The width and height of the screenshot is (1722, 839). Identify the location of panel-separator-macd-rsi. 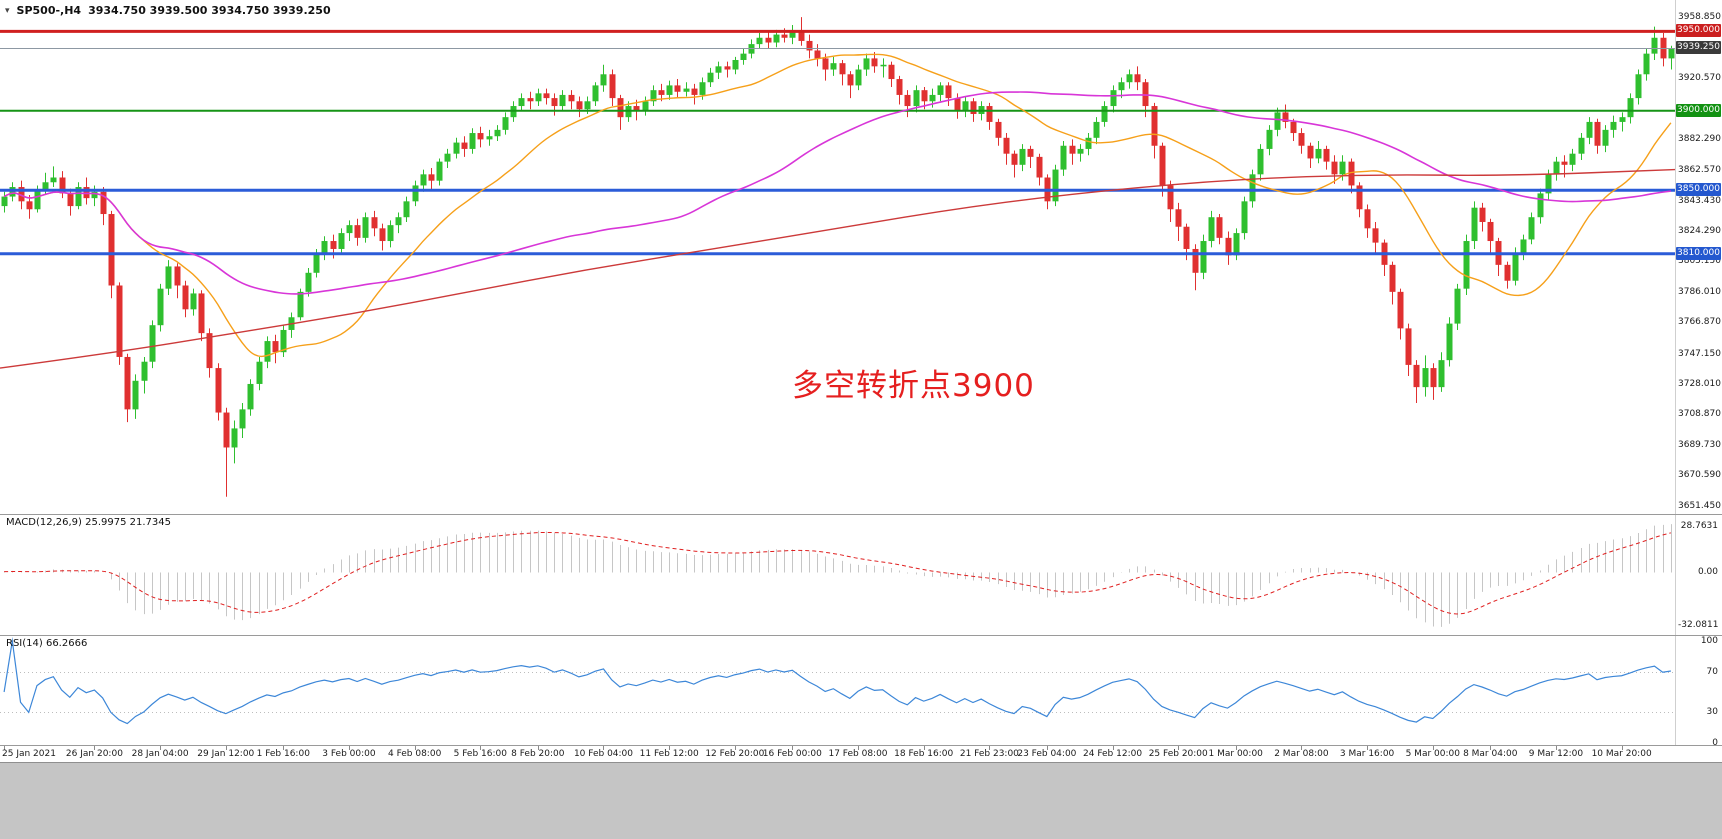
(861, 635).